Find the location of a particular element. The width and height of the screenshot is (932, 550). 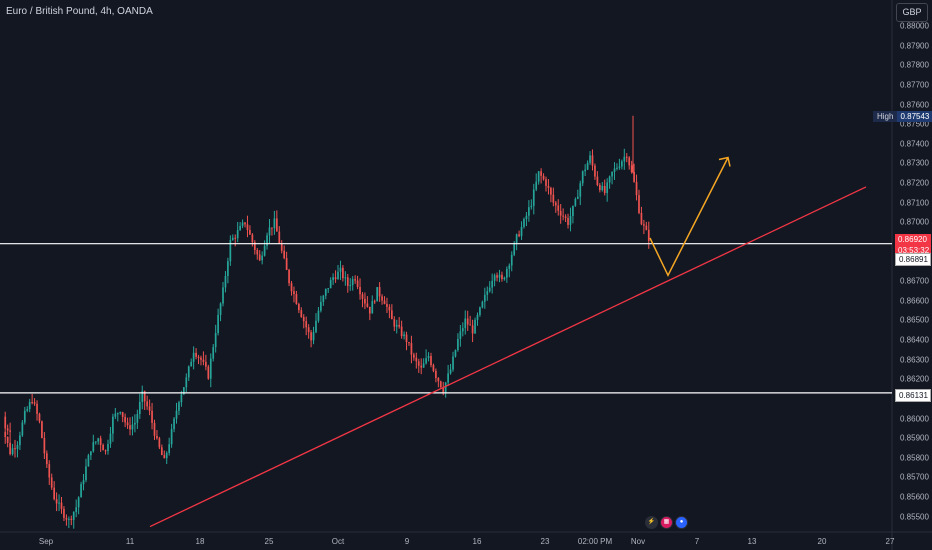

currency-button: GBP is located at coordinates (912, 12).